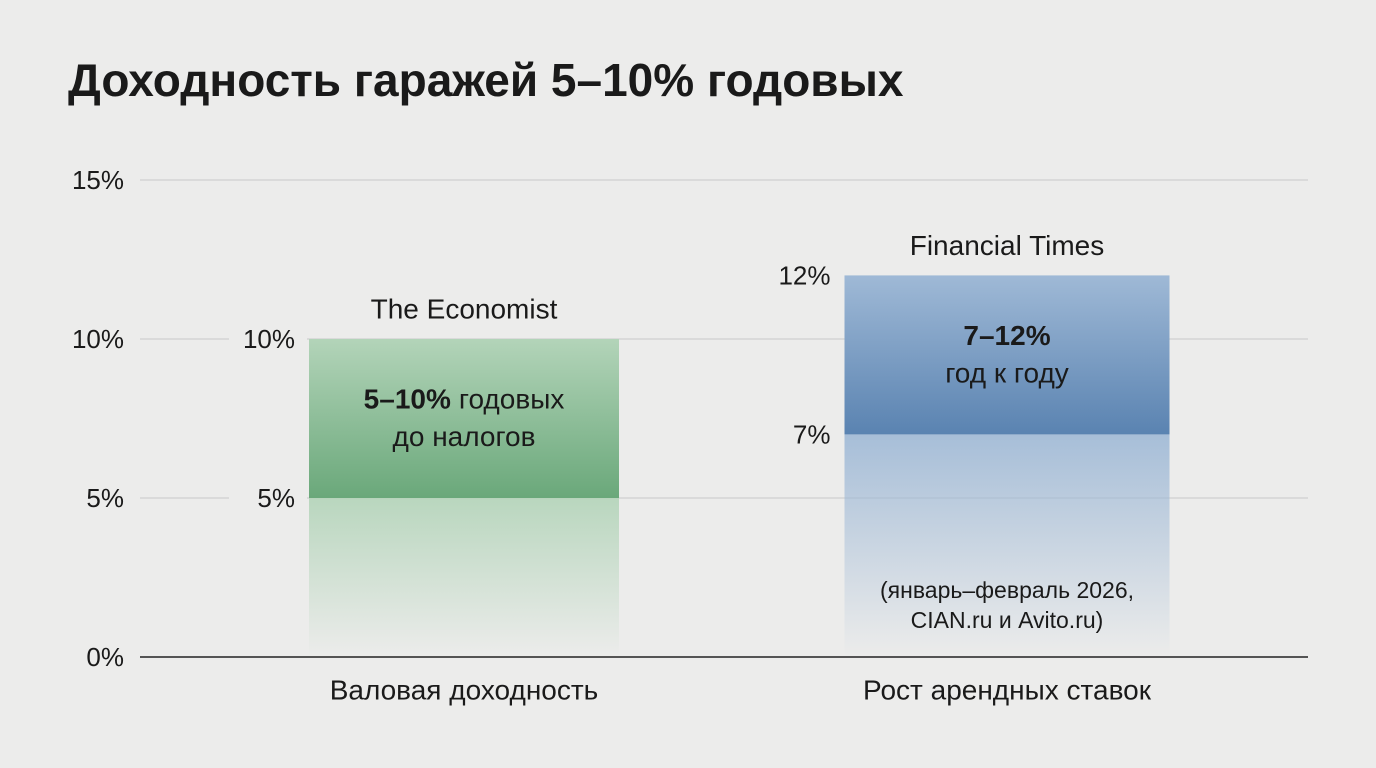 This screenshot has height=768, width=1376. What do you see at coordinates (1007, 689) in the screenshot?
I see `x-tick-label: Рост арендных ставок` at bounding box center [1007, 689].